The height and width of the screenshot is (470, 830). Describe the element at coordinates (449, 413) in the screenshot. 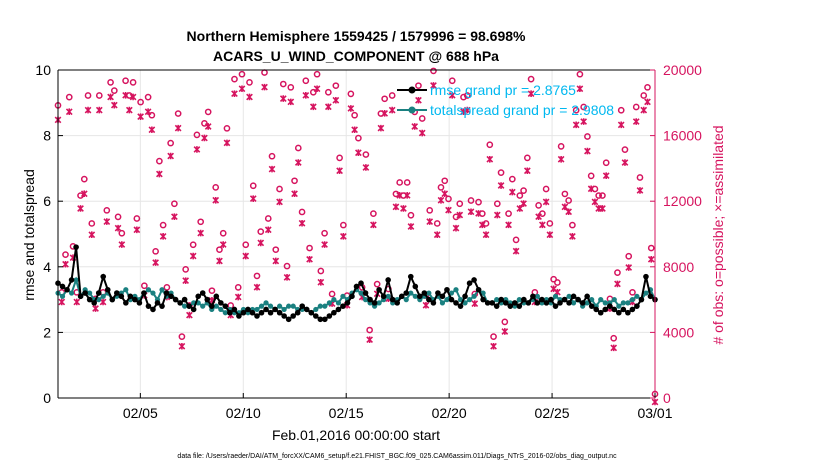

I see `x-tick-label: 02/20` at that location.